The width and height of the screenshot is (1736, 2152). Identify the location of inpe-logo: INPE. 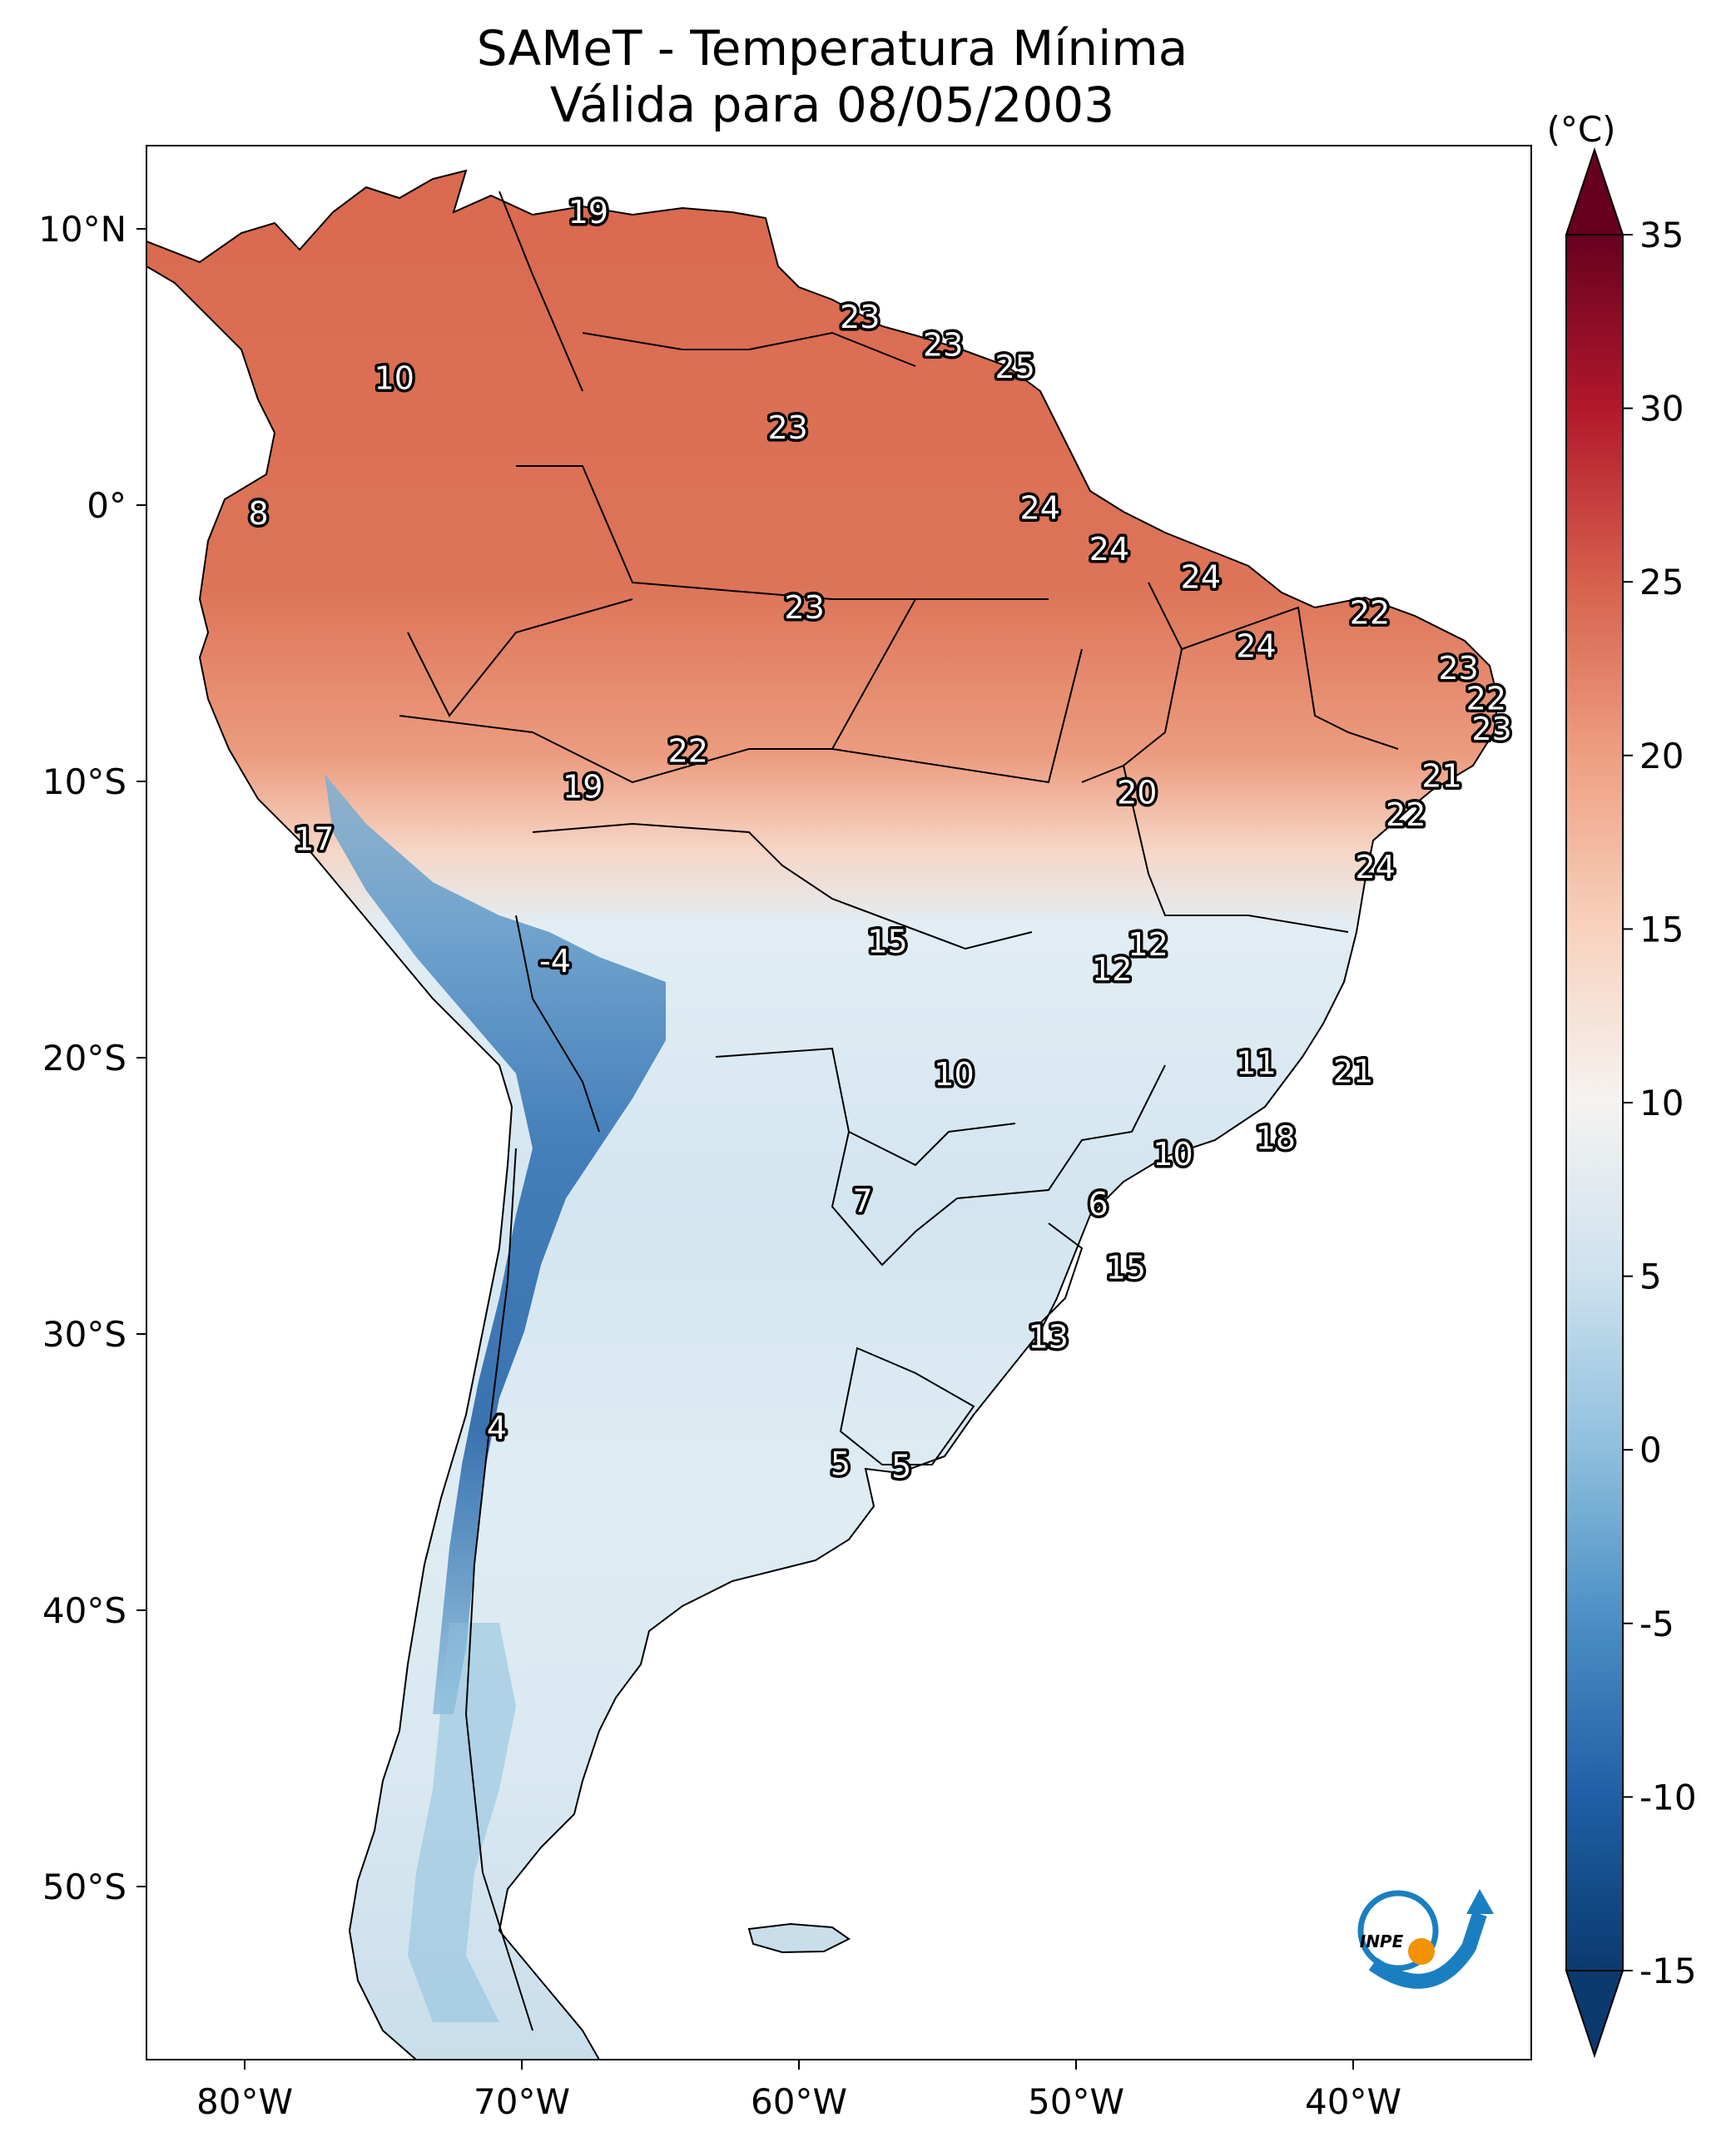
(1425, 1939).